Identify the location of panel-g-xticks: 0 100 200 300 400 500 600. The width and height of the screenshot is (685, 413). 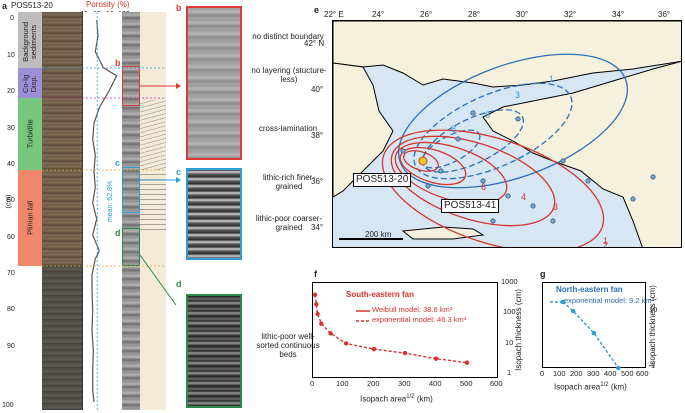
(596, 374).